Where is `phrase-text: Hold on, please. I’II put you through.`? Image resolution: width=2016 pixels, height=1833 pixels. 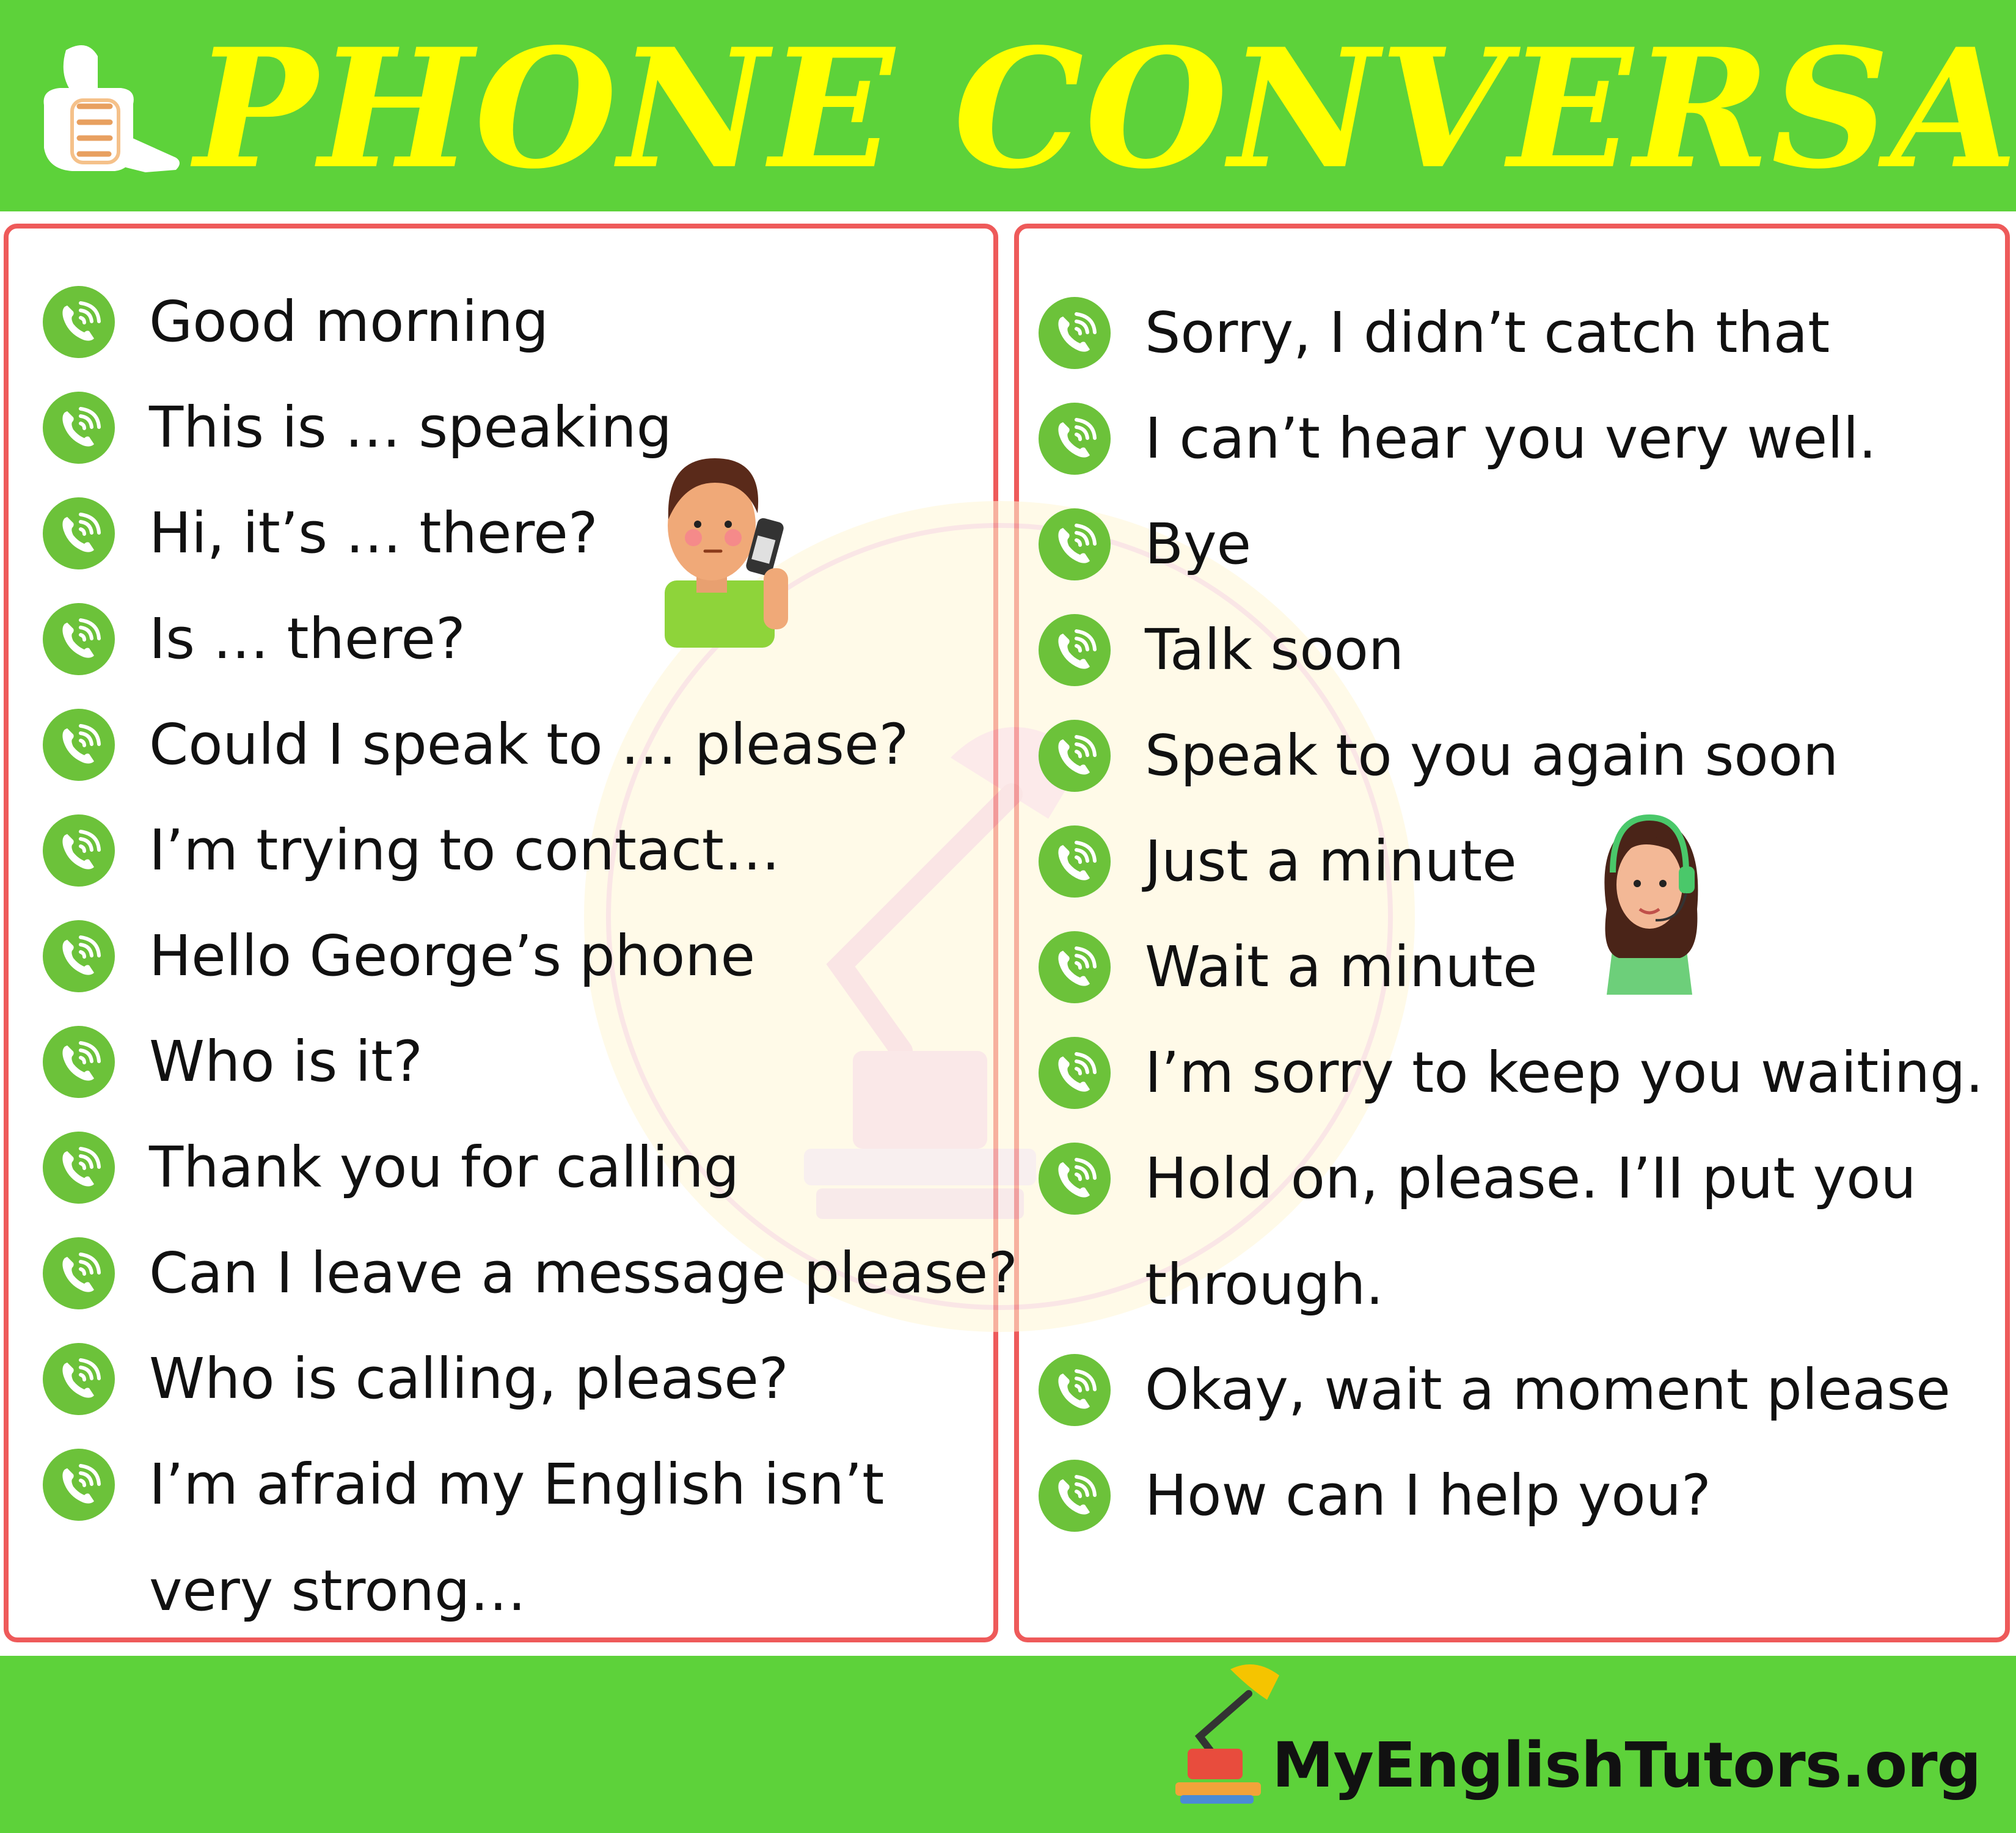 phrase-text: Hold on, please. I’II put you through. is located at coordinates (1530, 1231).